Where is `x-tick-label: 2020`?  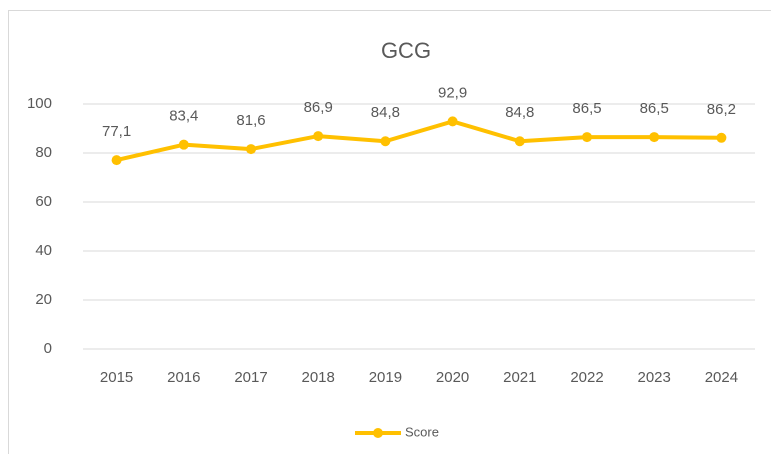 x-tick-label: 2020 is located at coordinates (452, 377).